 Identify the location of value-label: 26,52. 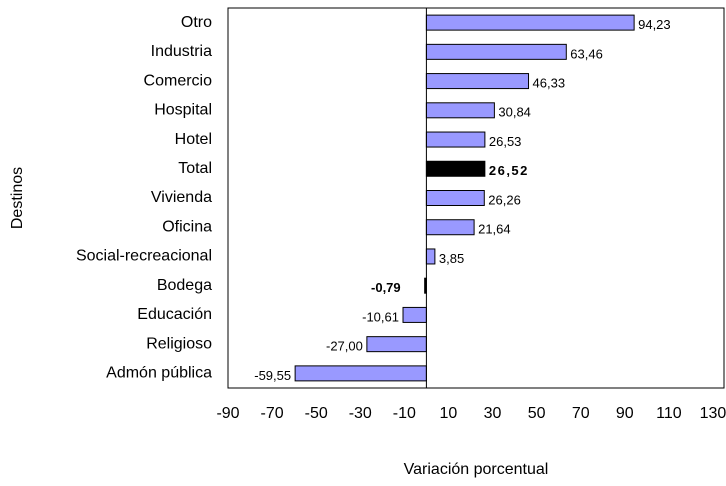
(509, 170).